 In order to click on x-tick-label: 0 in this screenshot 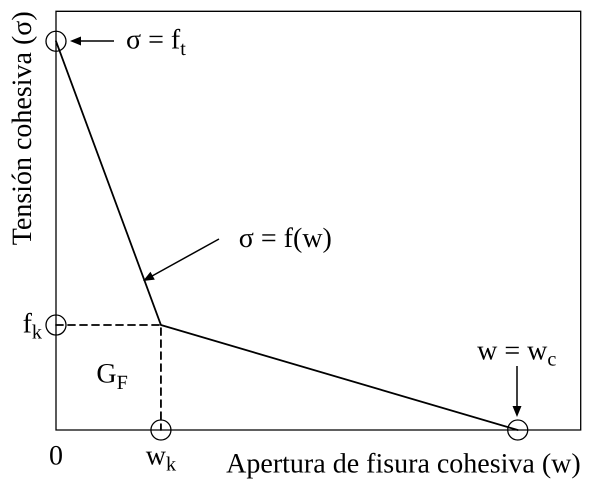, I will do `click(56, 456)`.